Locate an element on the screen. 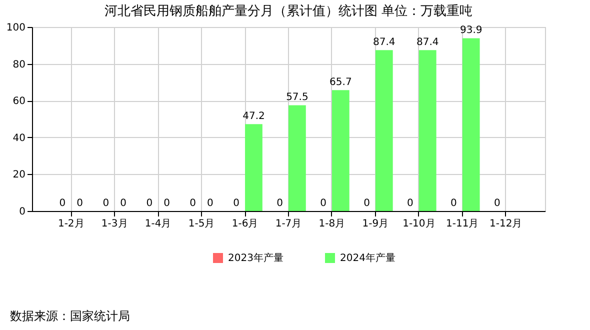 The image size is (590, 330). x-tick-label: 1-11月 is located at coordinates (462, 224).